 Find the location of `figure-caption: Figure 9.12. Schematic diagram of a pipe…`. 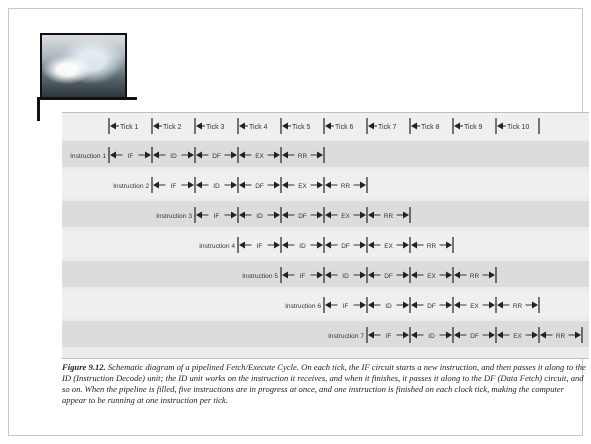

figure-caption: Figure 9.12. Schematic diagram of a pipe… is located at coordinates (324, 384).